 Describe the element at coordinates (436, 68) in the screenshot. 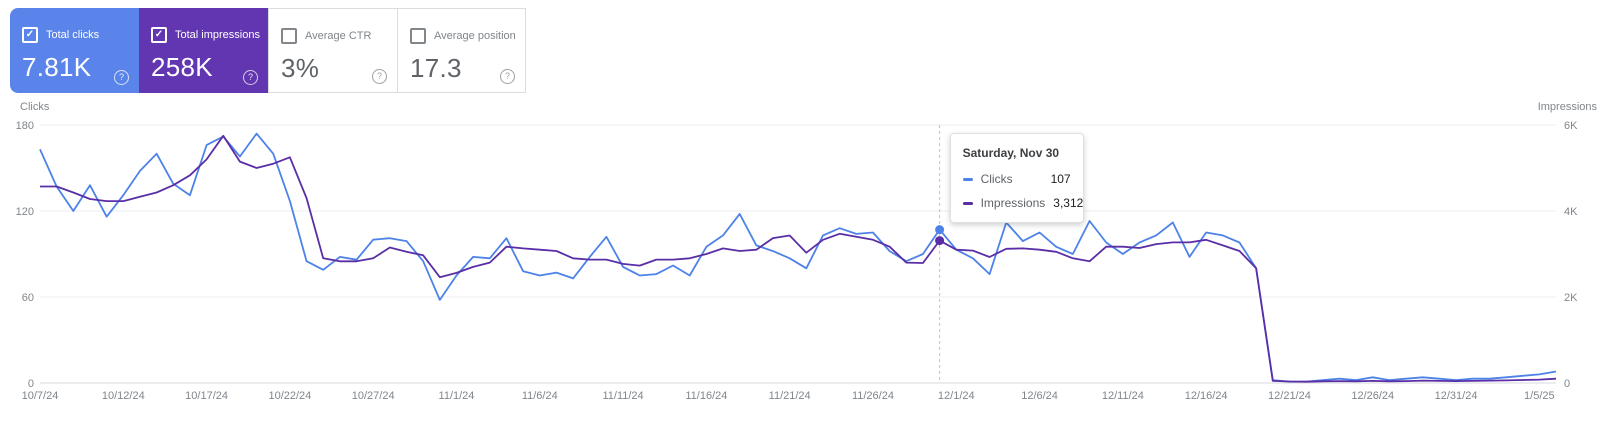

I see `card-value: 17.3` at that location.